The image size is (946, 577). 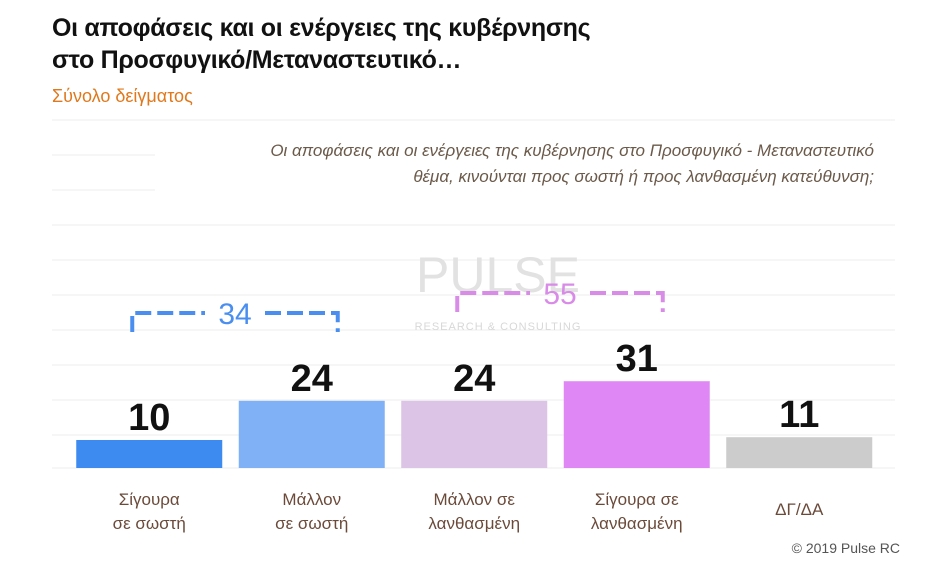 What do you see at coordinates (312, 511) in the screenshot?
I see `category-label: Μάλλον σε σωστή` at bounding box center [312, 511].